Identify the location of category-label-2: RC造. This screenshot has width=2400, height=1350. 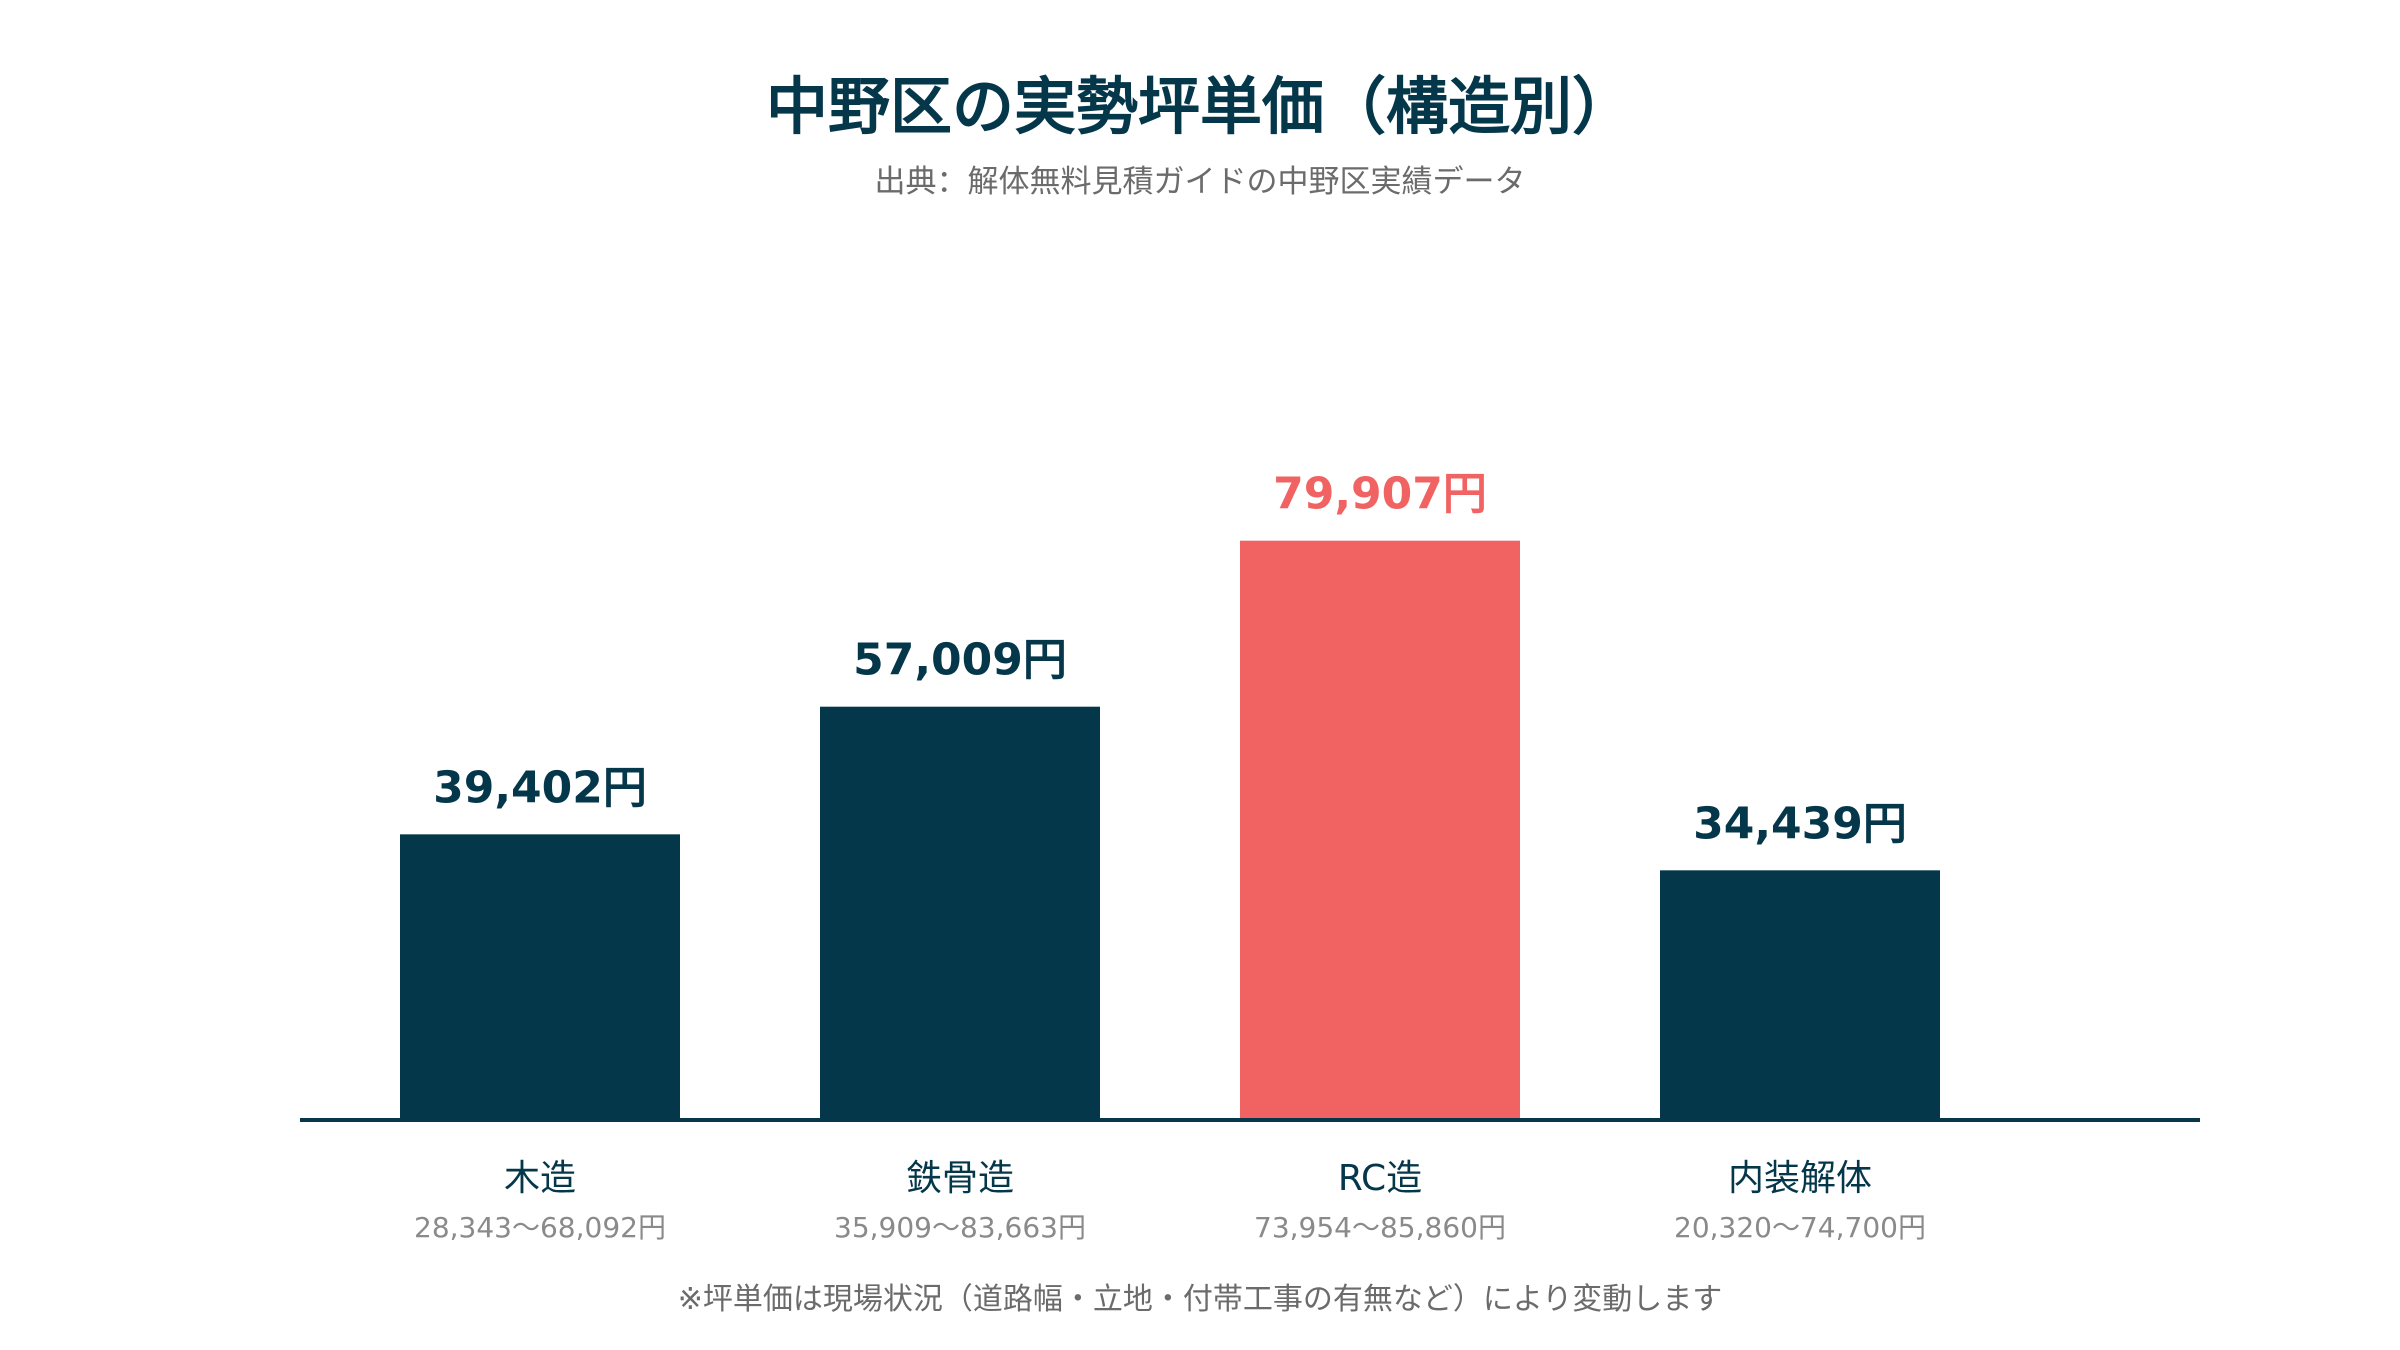
(1380, 1178).